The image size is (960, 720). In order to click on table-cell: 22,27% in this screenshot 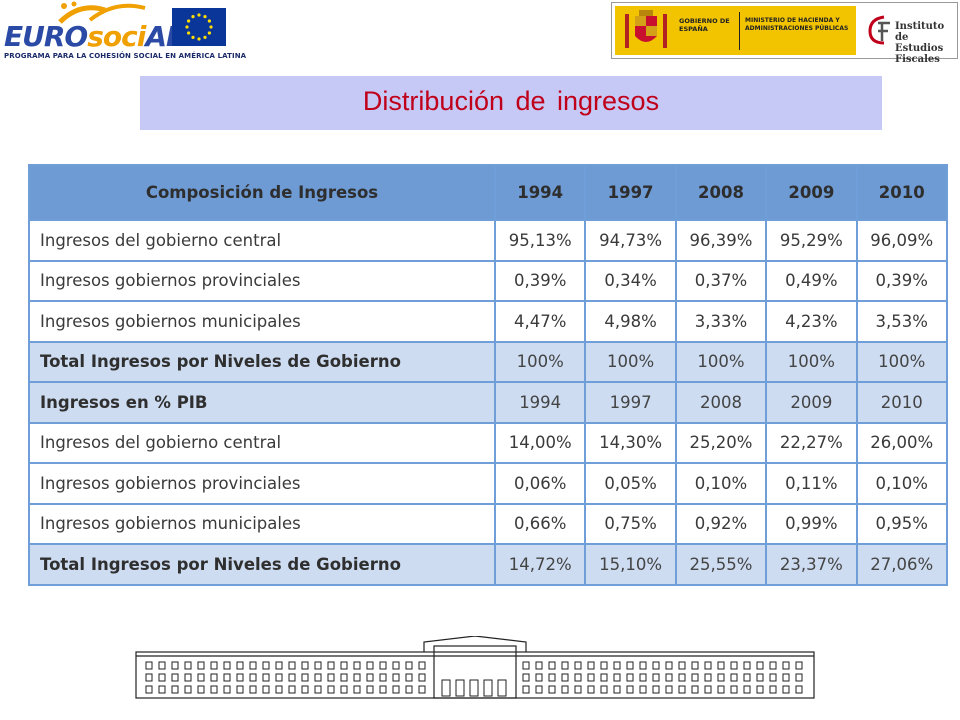, I will do `click(811, 442)`.